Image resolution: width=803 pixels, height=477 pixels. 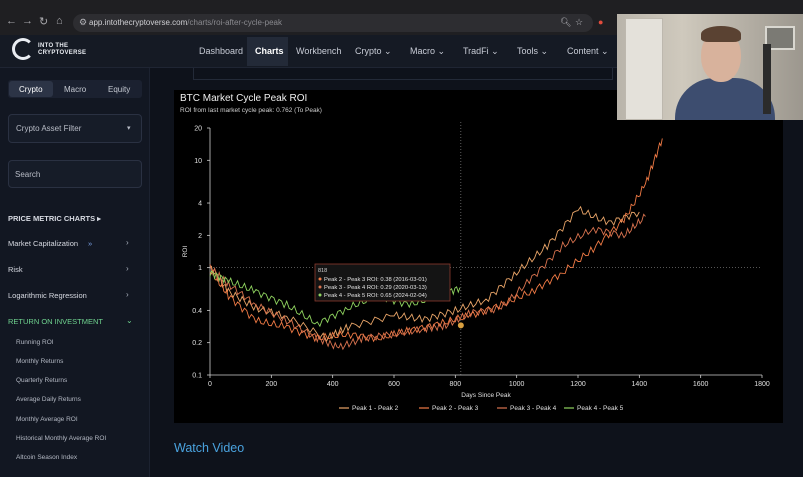 I want to click on chevron-down-icon: ⌄, so click(x=129, y=320).